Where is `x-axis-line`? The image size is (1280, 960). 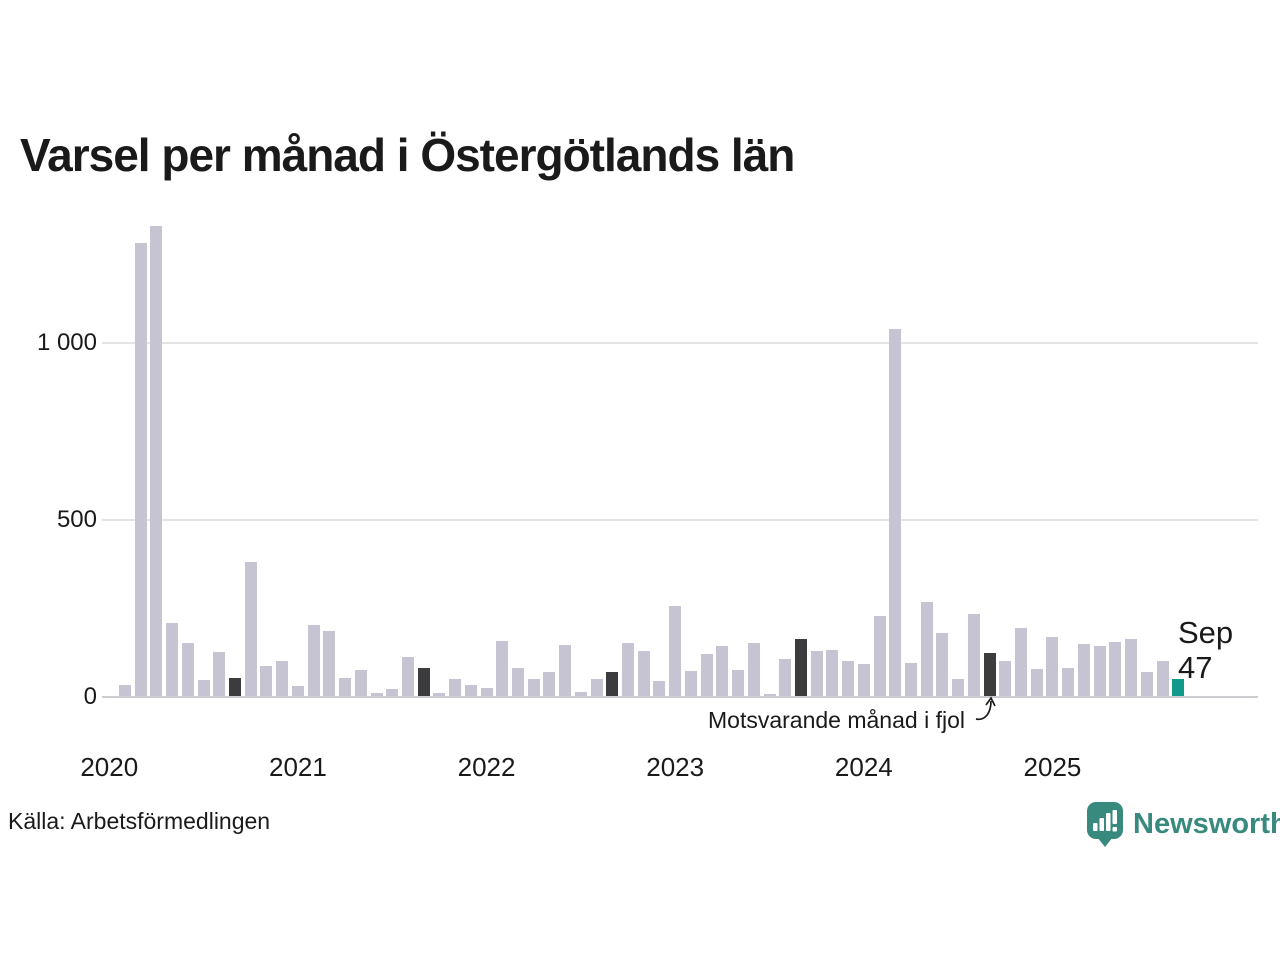 x-axis-line is located at coordinates (680, 697).